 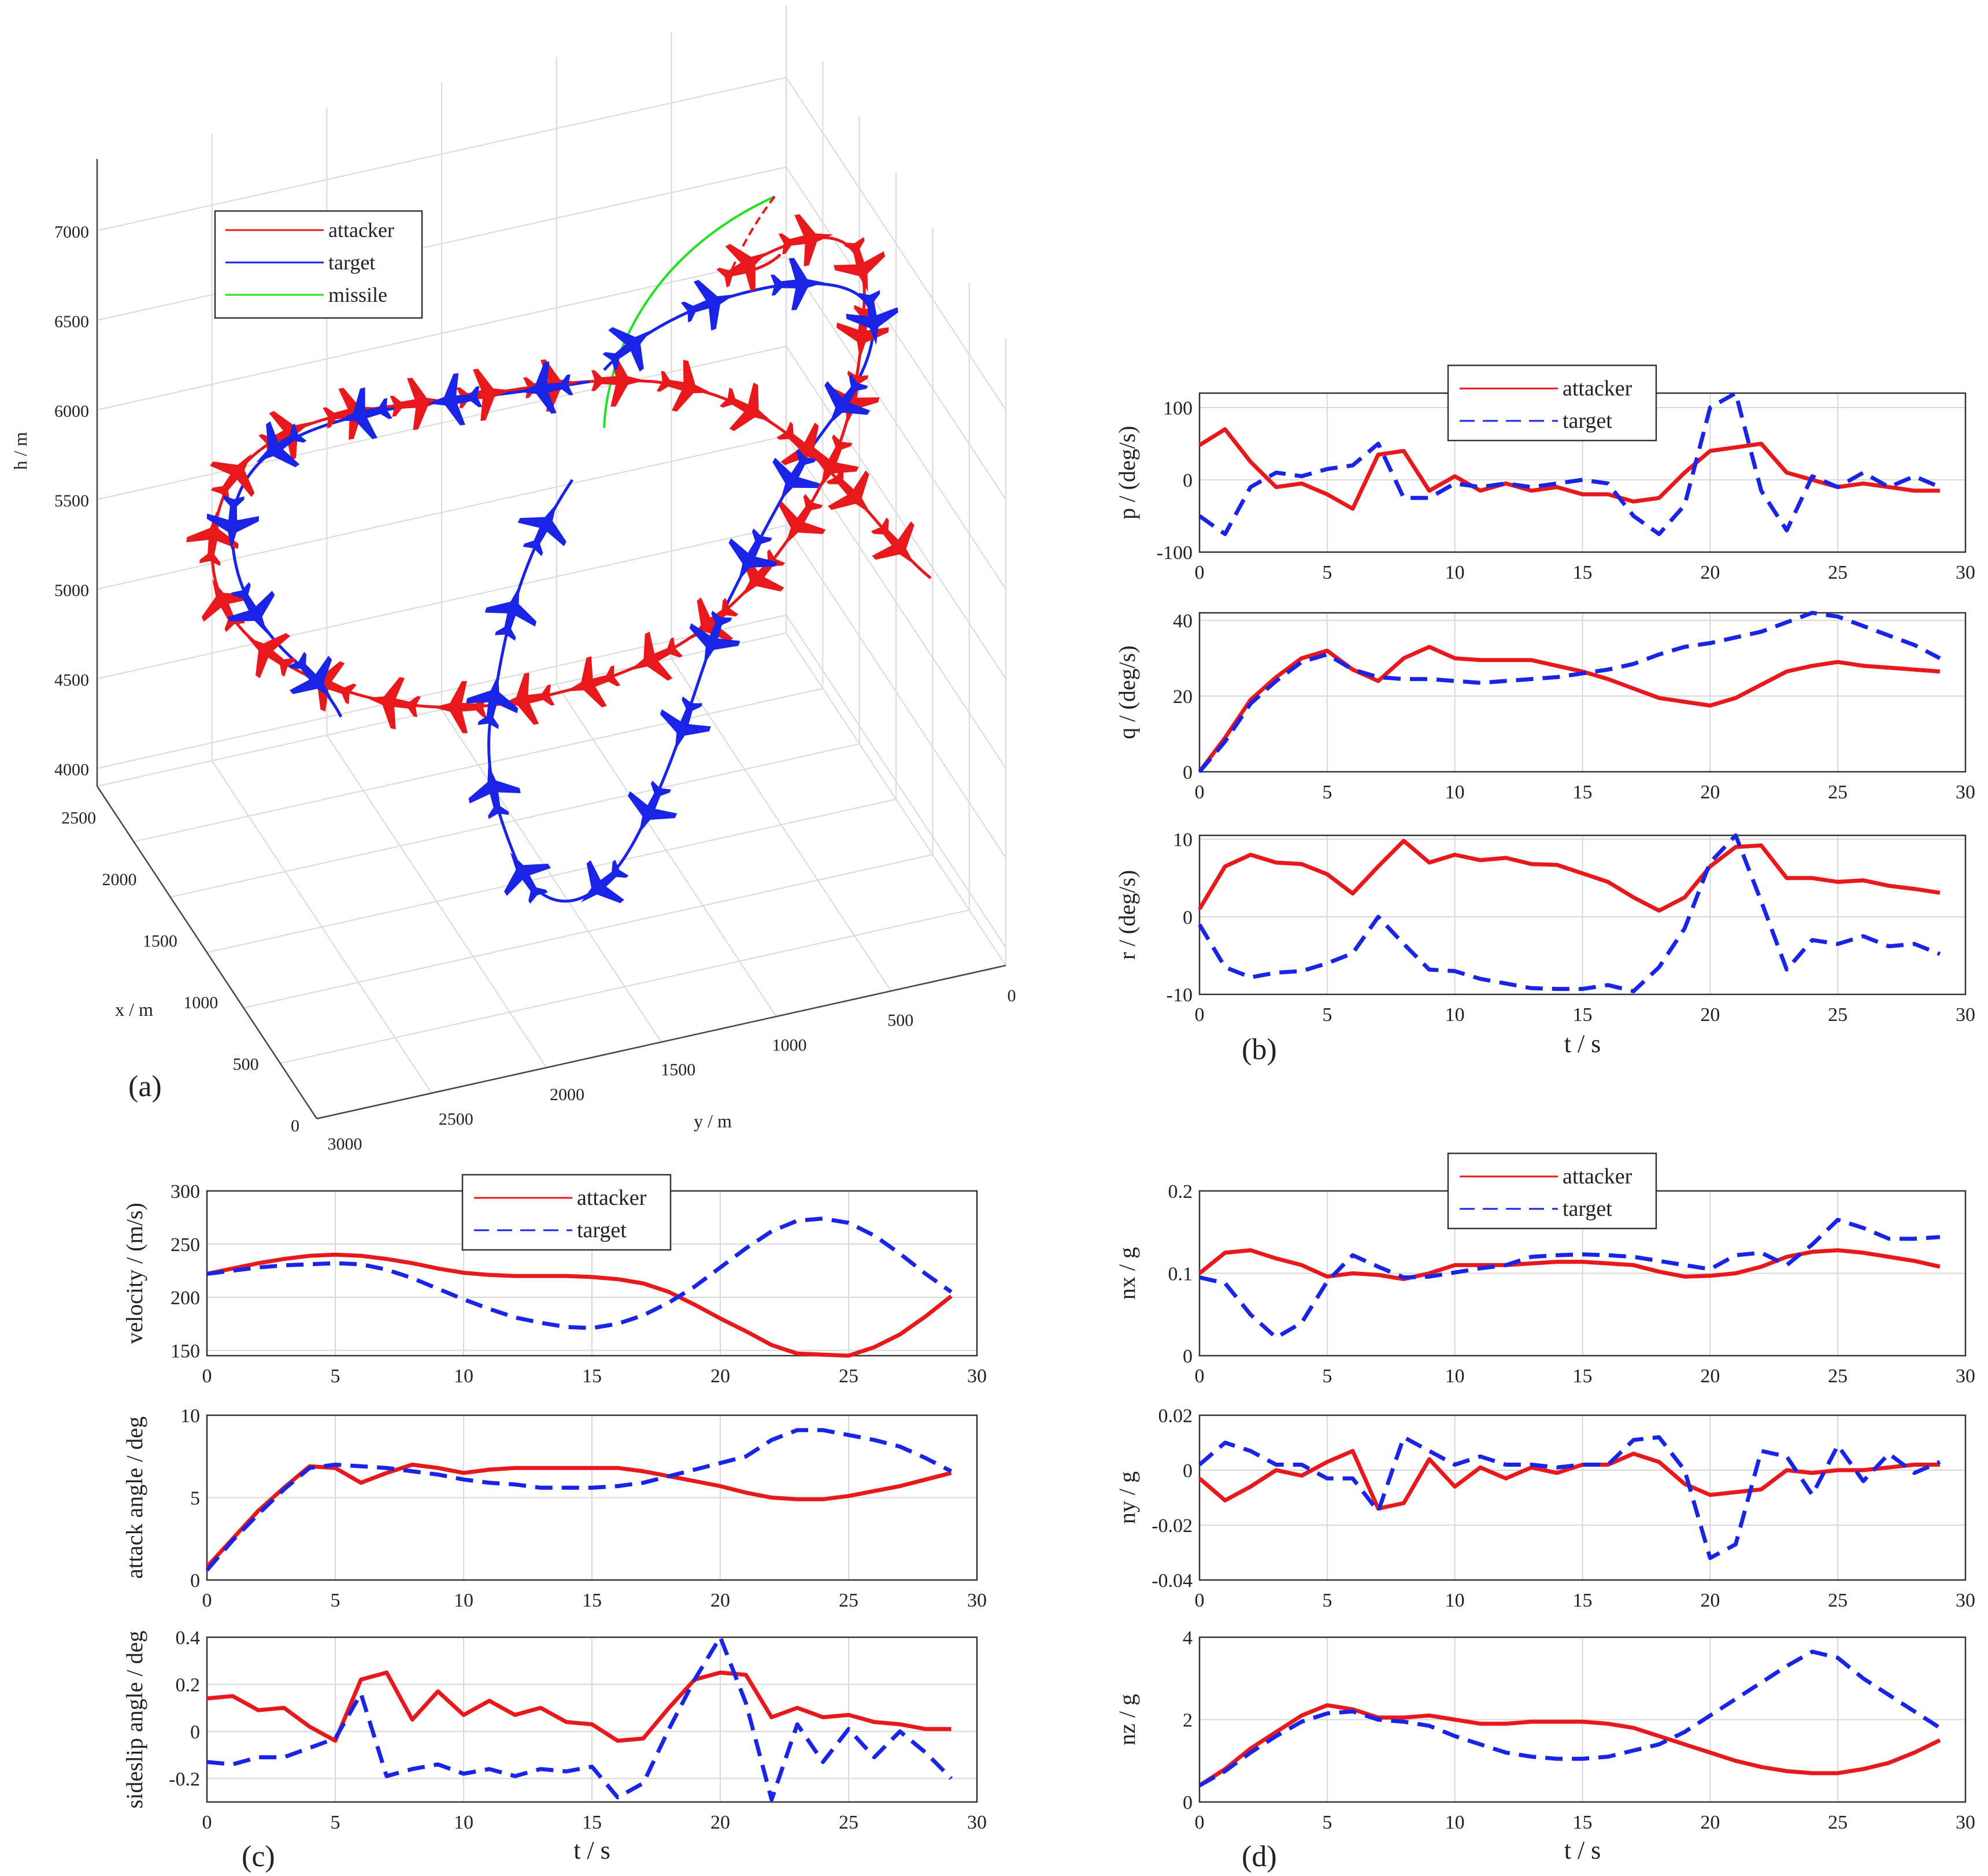 I want to click on z-tick-label: 4500, so click(x=71, y=680).